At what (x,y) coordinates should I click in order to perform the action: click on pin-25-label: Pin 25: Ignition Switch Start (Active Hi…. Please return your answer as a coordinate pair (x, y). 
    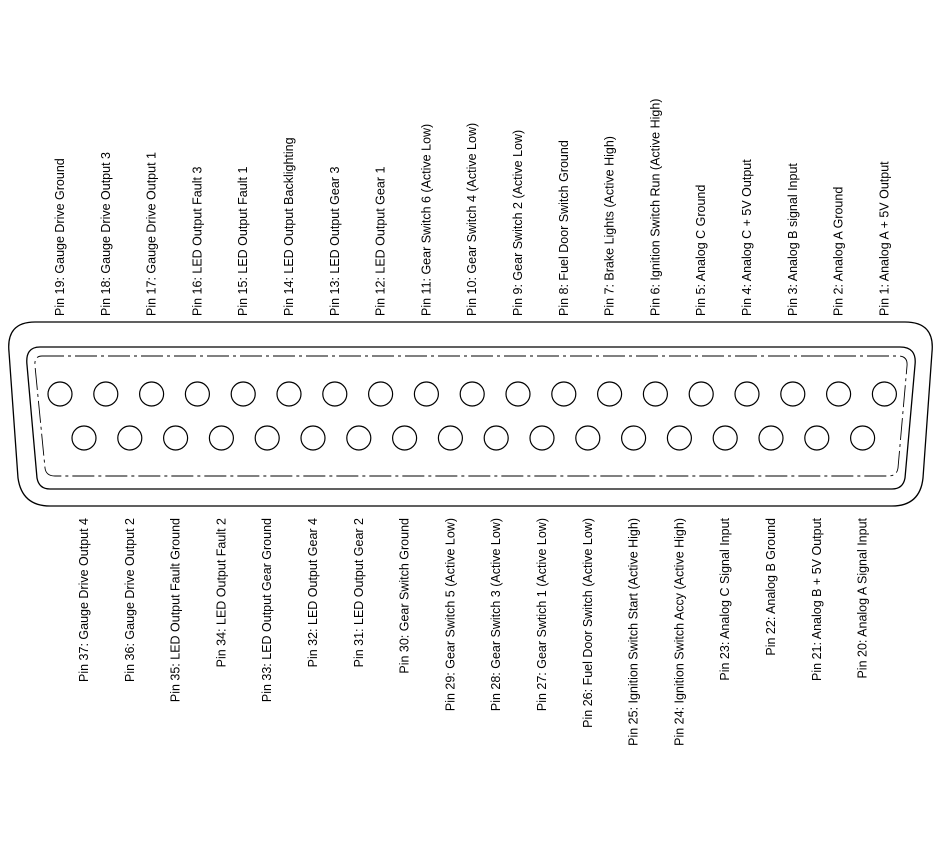
    Looking at the image, I should click on (634, 632).